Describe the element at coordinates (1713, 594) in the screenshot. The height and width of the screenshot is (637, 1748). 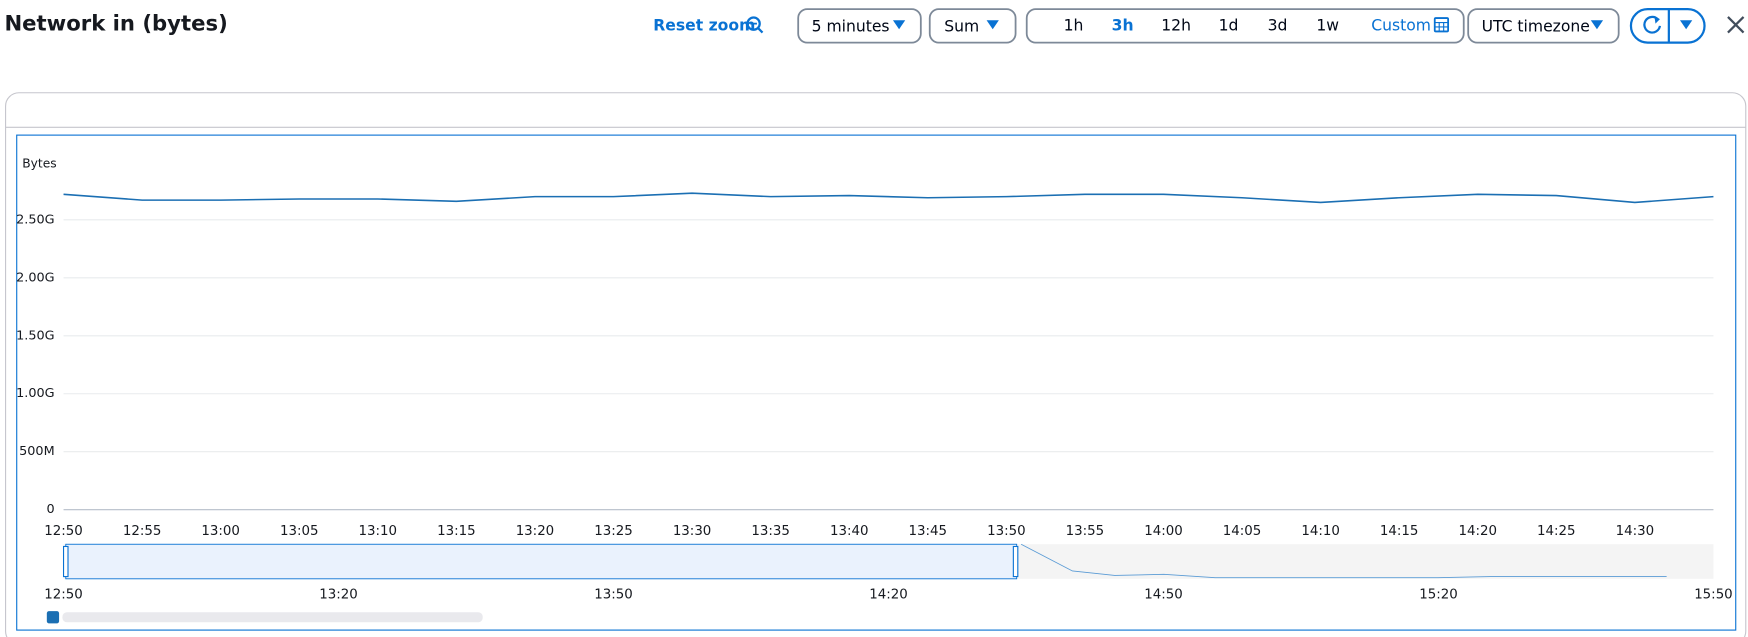
I see `navigator-tick-label: 15:50` at that location.